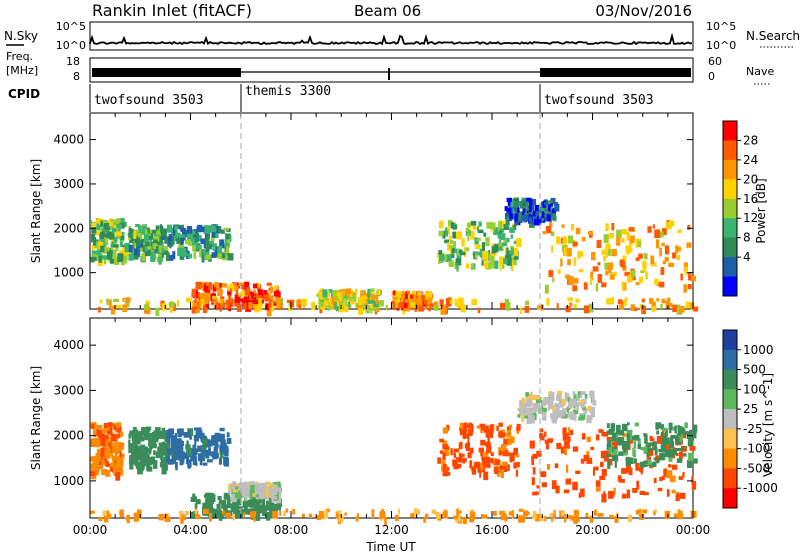 The height and width of the screenshot is (554, 800). Describe the element at coordinates (402, 36) in the screenshot. I see `noise-panel: N.Sky 10^5 10^0 10^5 10^0 N.Search` at that location.